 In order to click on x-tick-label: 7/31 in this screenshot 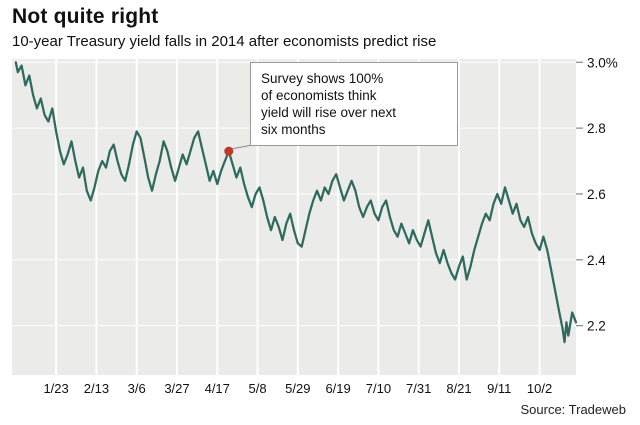, I will do `click(418, 388)`.